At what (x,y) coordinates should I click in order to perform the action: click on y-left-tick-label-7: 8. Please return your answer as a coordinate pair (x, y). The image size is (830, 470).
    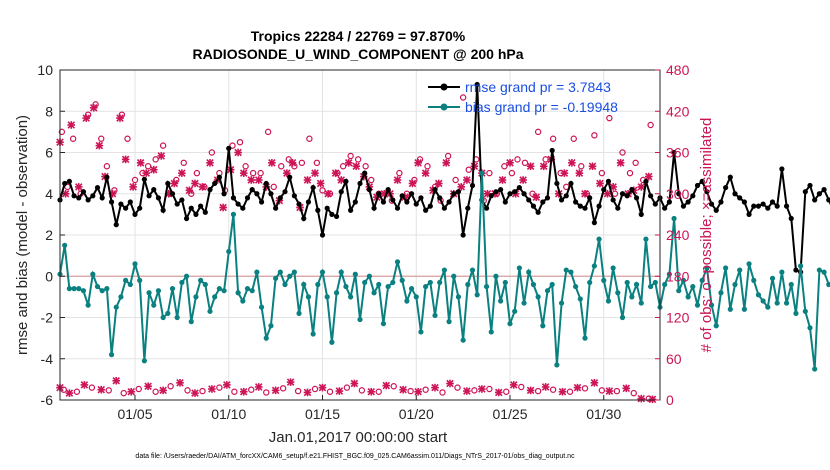
    Looking at the image, I should click on (49, 111).